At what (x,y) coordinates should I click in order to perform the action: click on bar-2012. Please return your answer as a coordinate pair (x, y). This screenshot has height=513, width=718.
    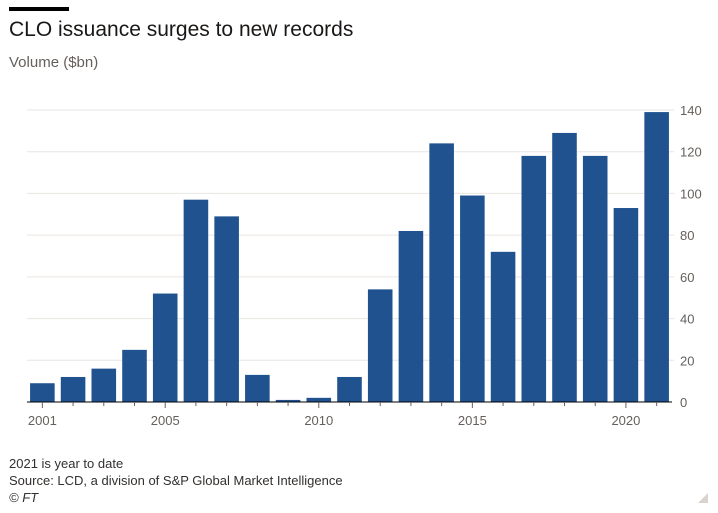
    Looking at the image, I should click on (380, 345).